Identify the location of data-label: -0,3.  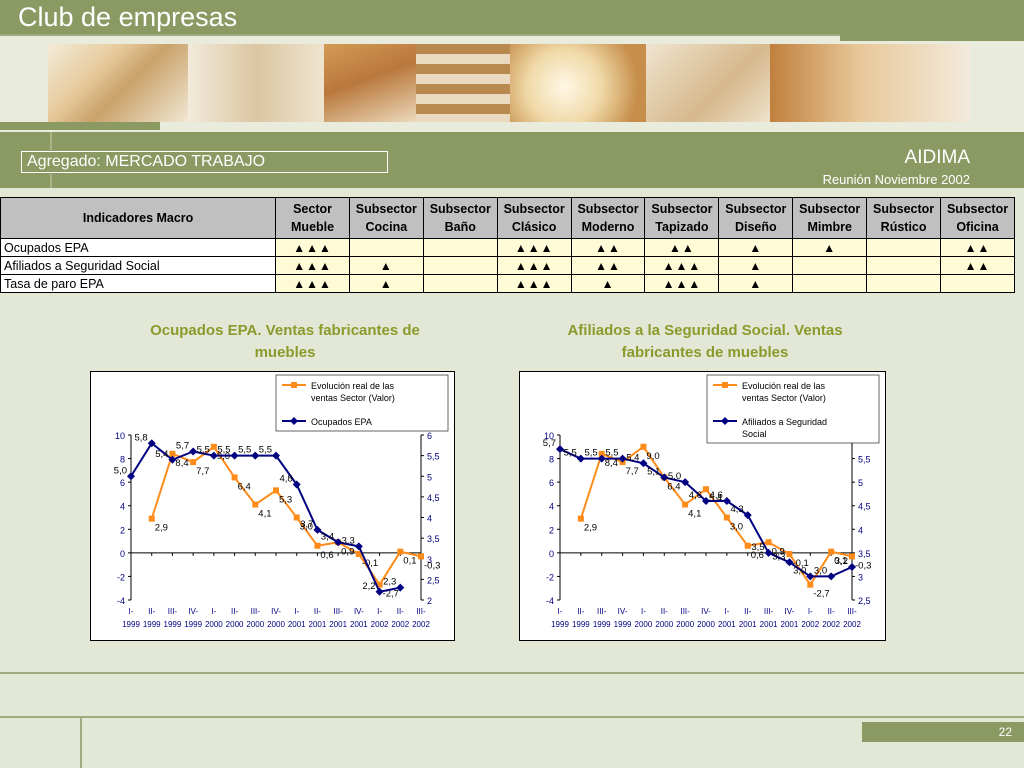
(432, 565).